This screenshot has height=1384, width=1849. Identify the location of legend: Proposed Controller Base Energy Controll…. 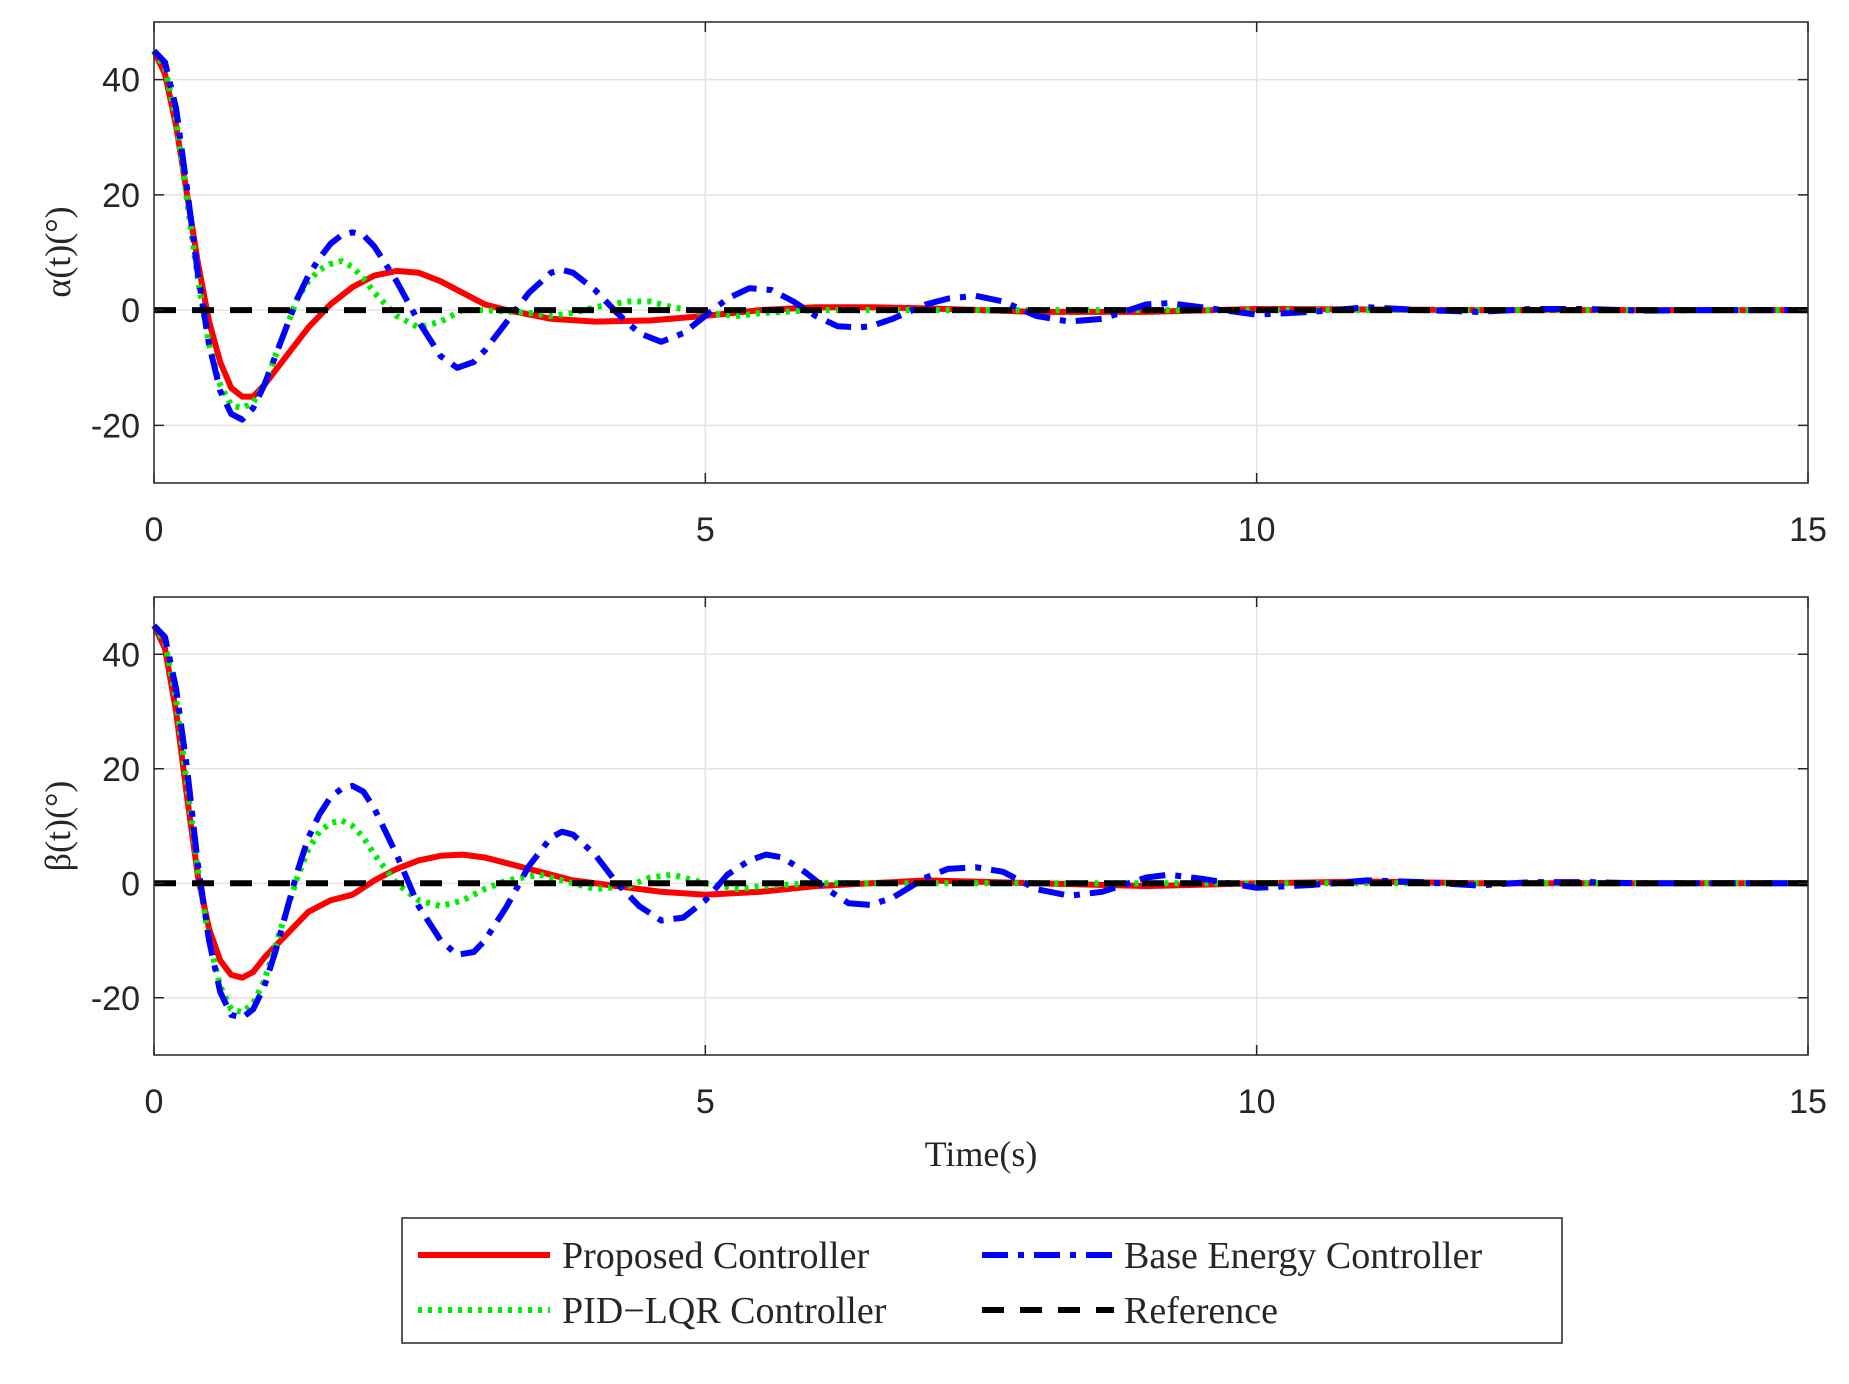
(982, 1280).